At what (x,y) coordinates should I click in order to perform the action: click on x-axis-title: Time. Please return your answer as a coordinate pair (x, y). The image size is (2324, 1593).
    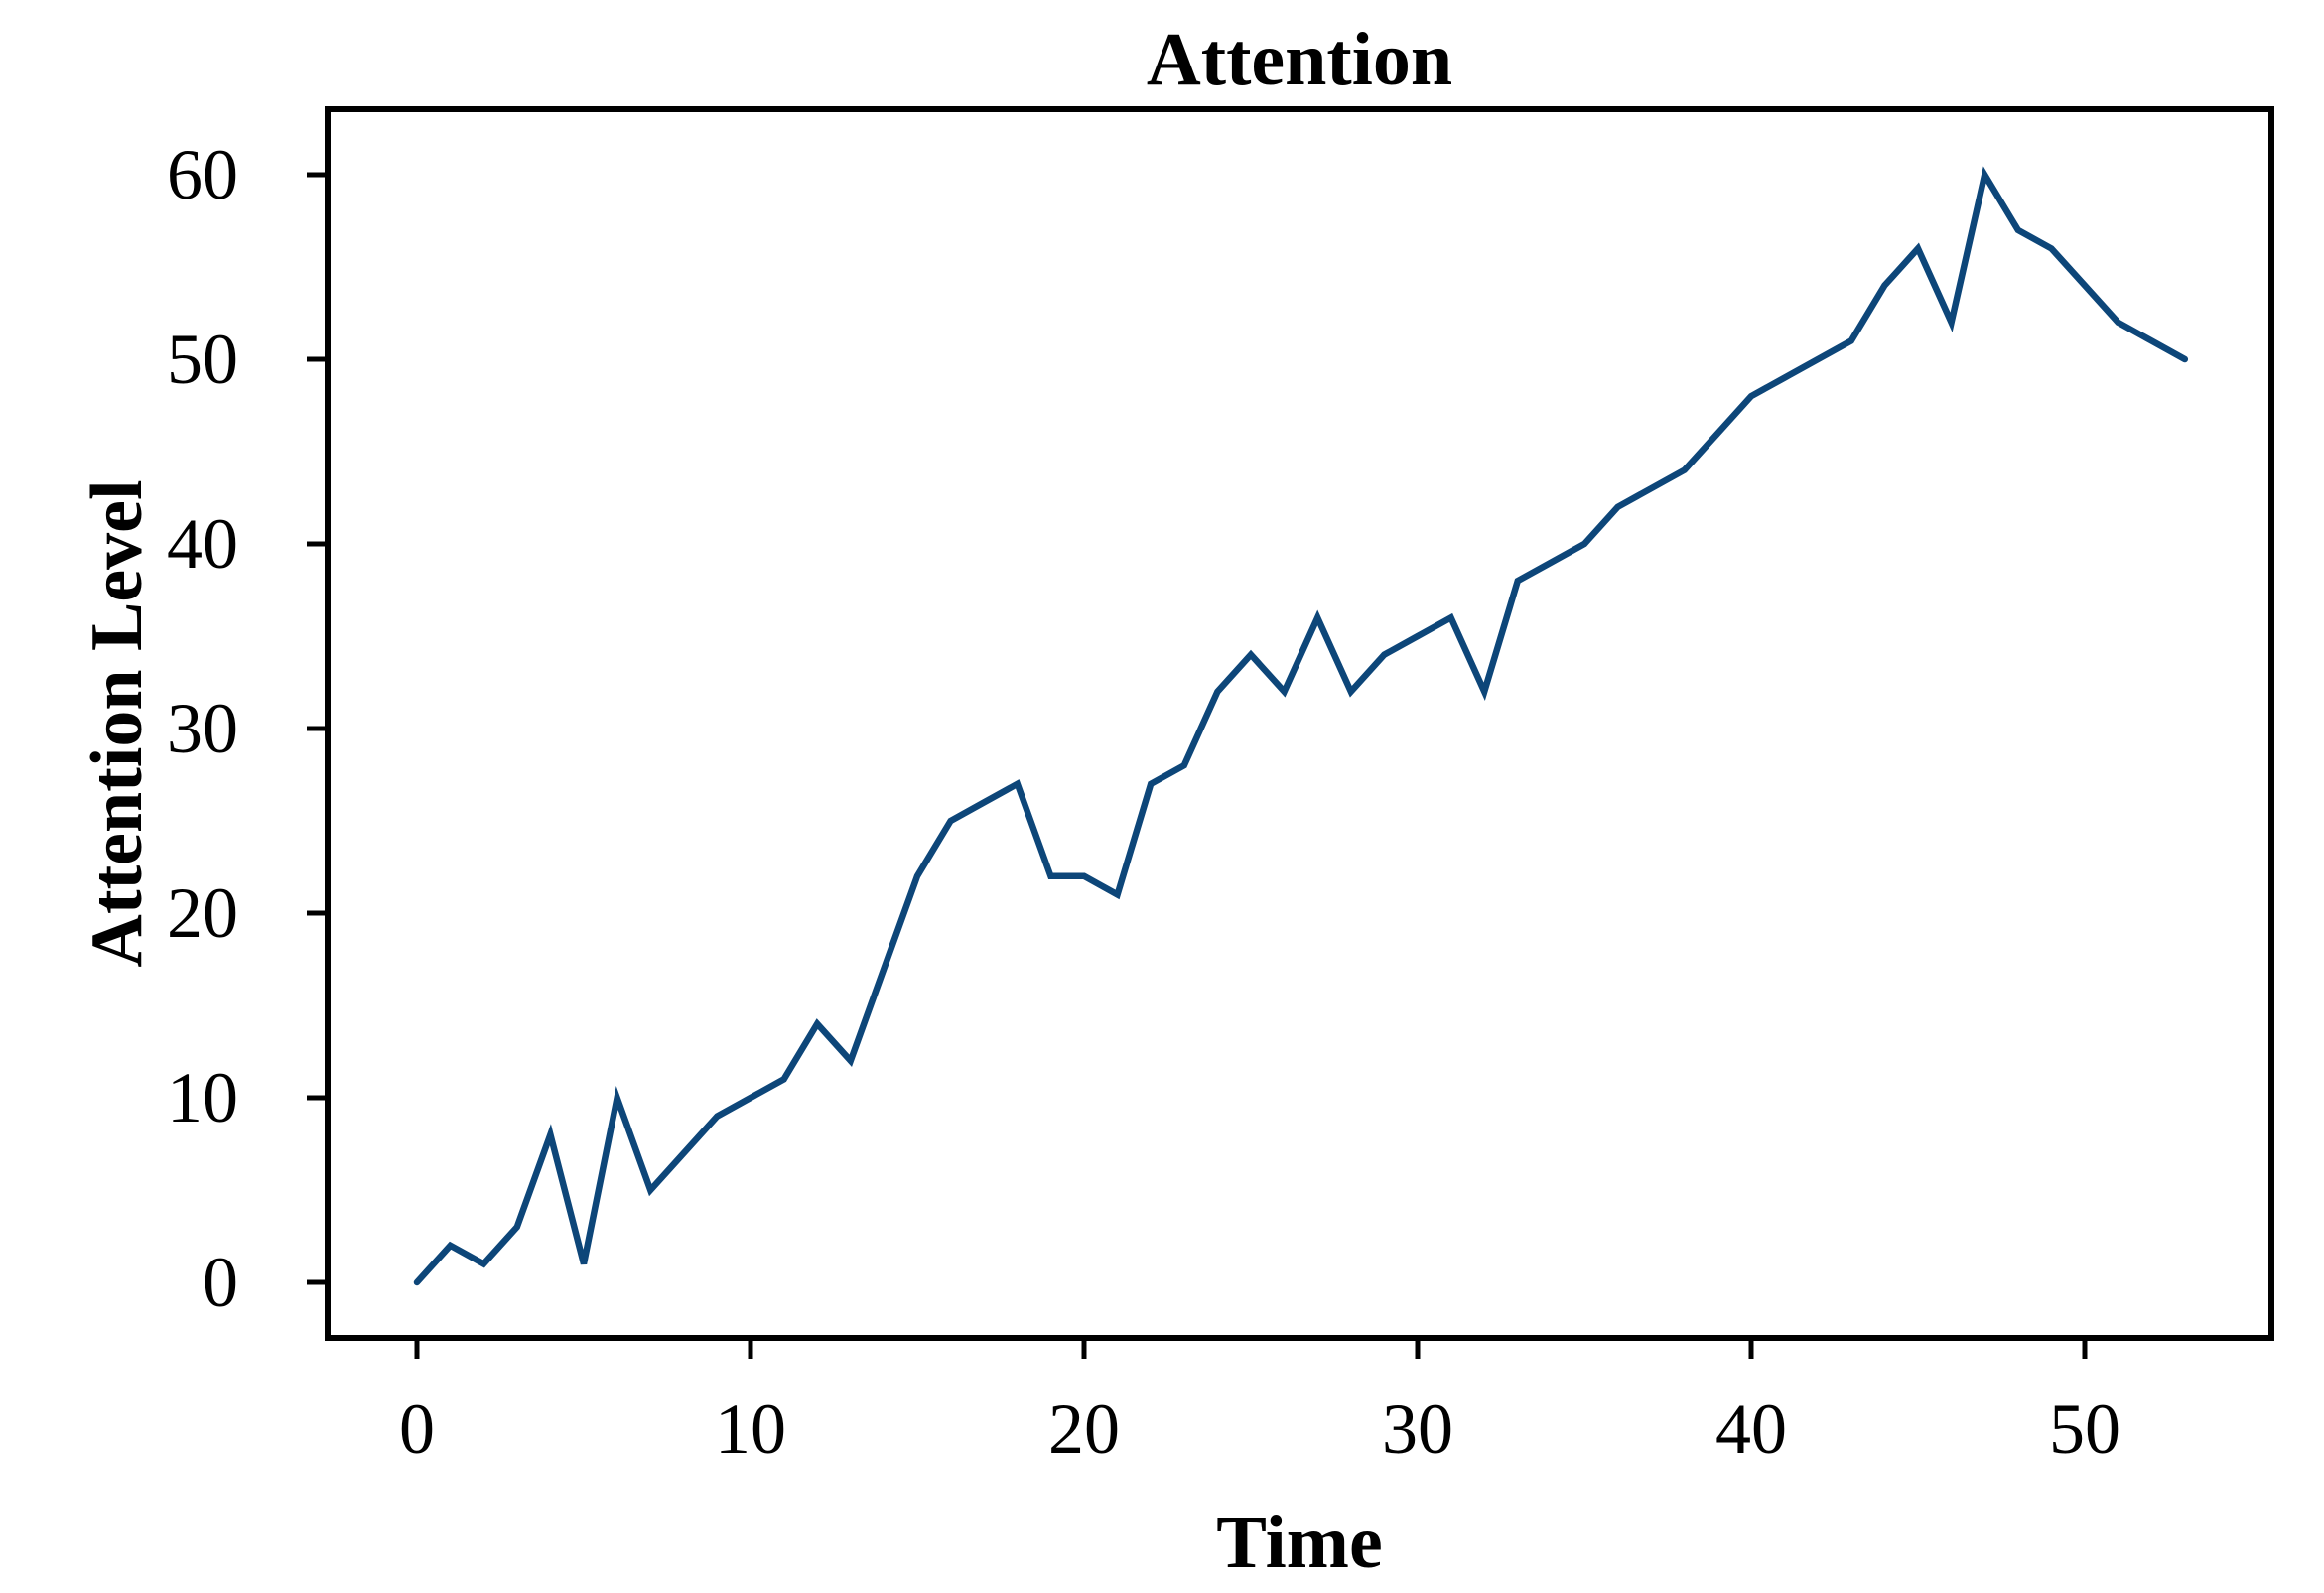
    Looking at the image, I should click on (1299, 1542).